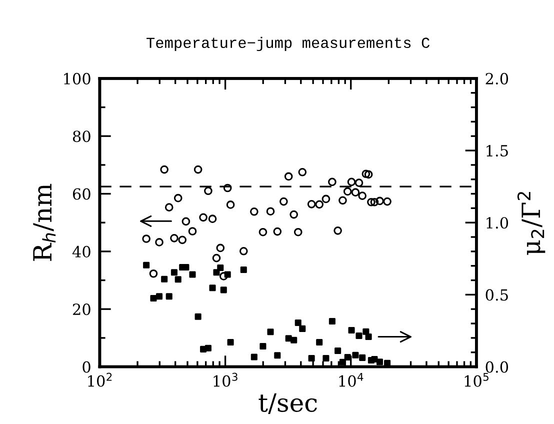 This screenshot has width=554, height=424. Describe the element at coordinates (81, 194) in the screenshot. I see `y-tick-label: 60` at that location.